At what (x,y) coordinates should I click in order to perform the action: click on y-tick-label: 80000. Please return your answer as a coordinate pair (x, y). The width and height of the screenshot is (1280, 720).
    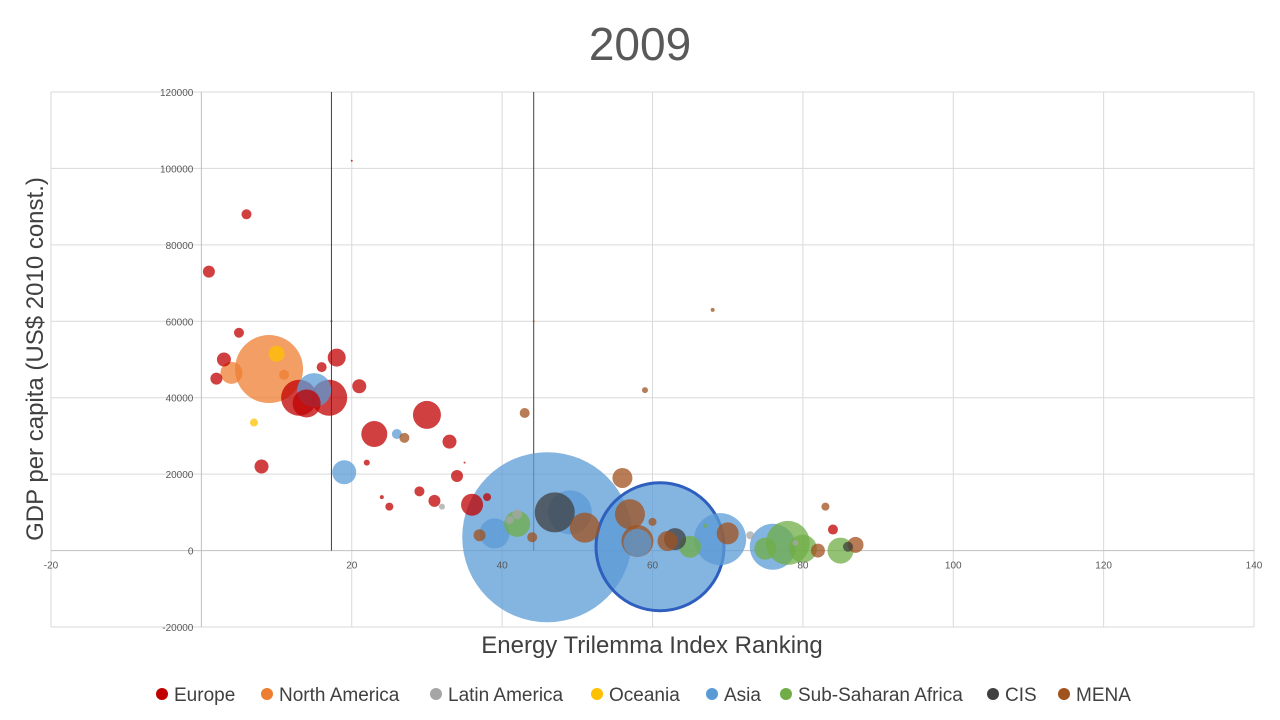
    Looking at the image, I should click on (180, 246).